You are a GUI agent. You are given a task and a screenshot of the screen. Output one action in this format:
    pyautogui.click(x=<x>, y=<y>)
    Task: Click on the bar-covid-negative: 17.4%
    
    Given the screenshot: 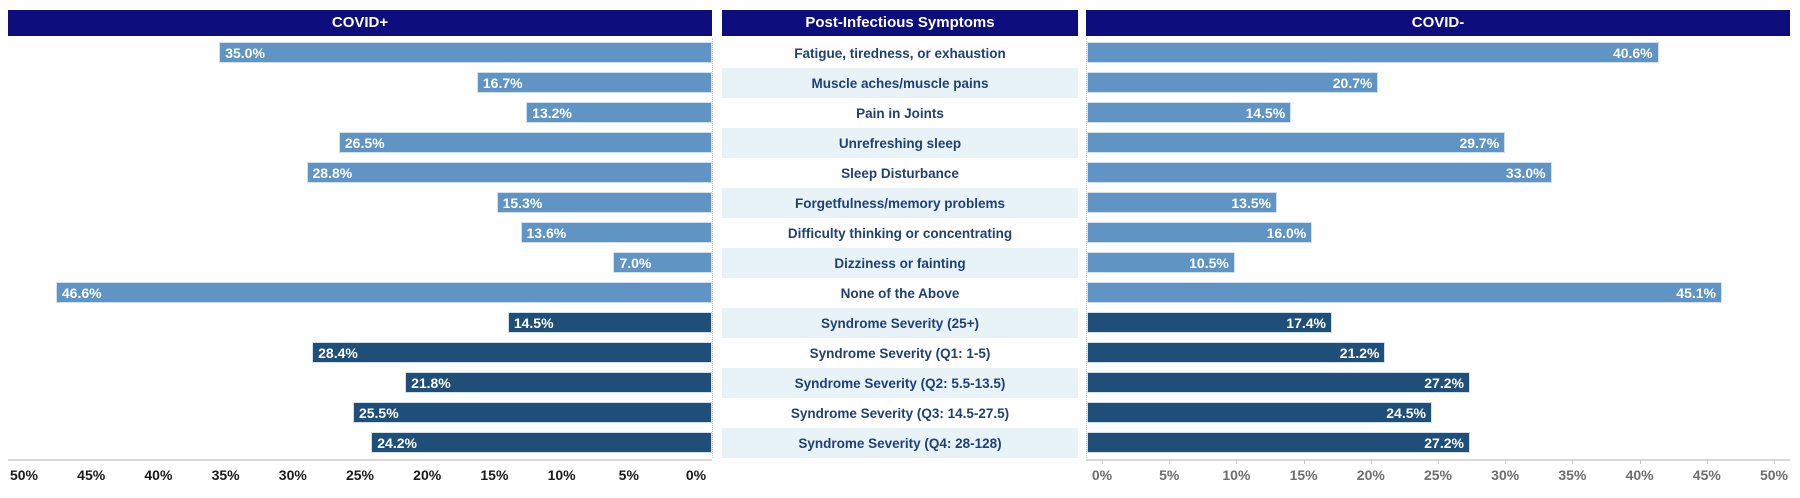 What is the action you would take?
    pyautogui.click(x=1209, y=322)
    